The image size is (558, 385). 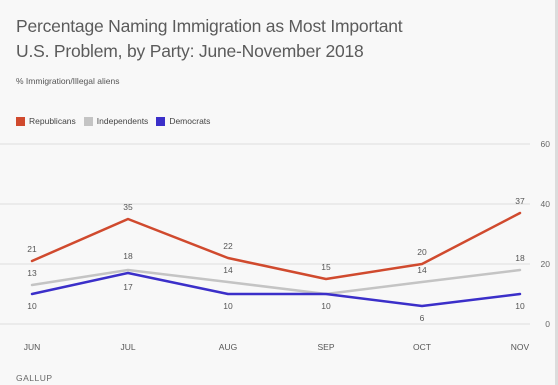 What do you see at coordinates (228, 306) in the screenshot?
I see `data-label-democrats-aug: 10` at bounding box center [228, 306].